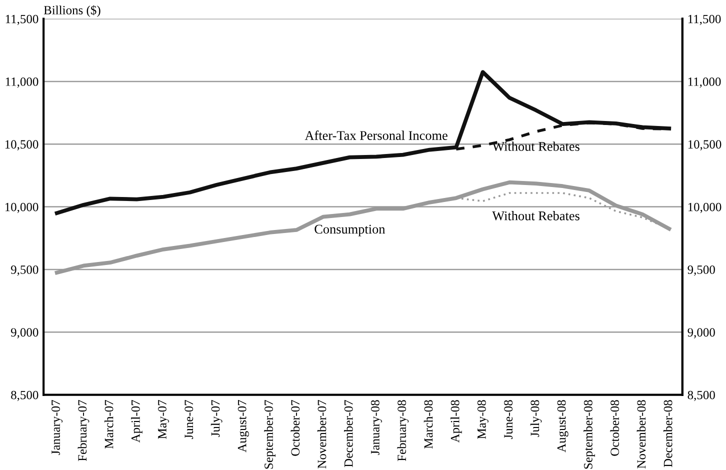 Image resolution: width=726 pixels, height=470 pixels. I want to click on y2-tick-label: 9,000, so click(701, 333).